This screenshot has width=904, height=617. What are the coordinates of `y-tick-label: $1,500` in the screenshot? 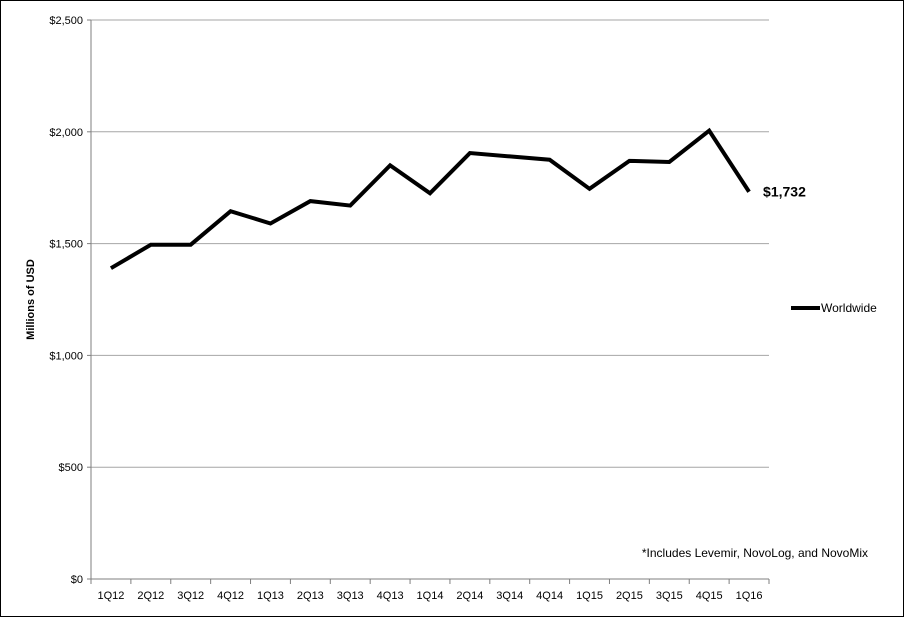 It's located at (66, 245).